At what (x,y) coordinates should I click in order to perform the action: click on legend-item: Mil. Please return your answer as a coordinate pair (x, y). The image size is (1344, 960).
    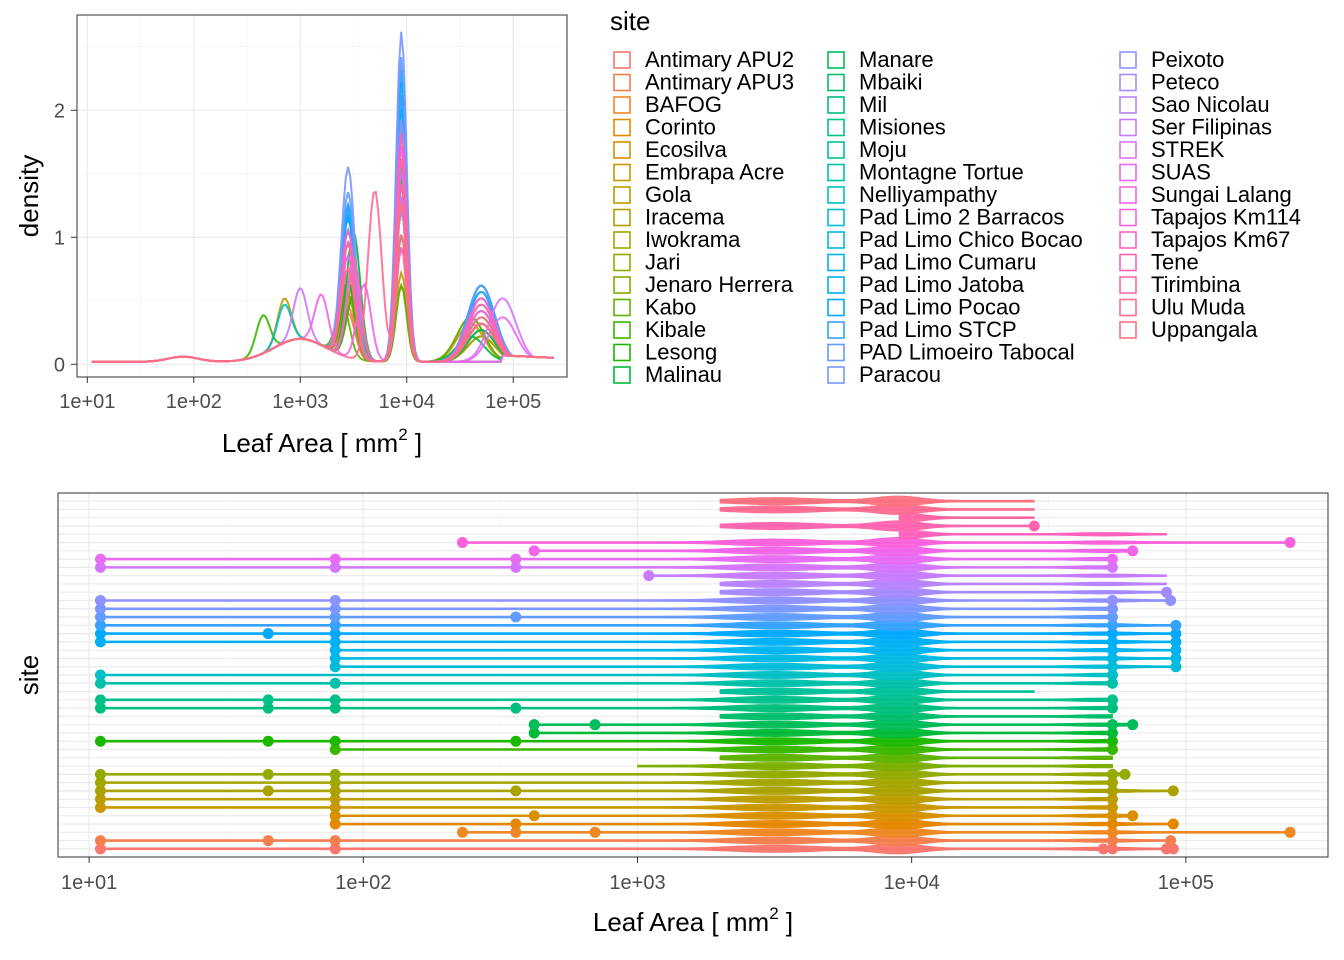
    Looking at the image, I should click on (857, 104).